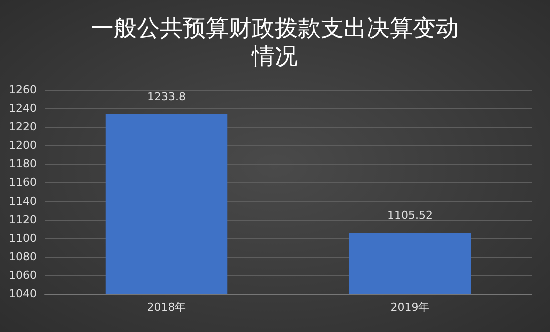 This screenshot has width=550, height=332. I want to click on y-tick-label: 1080, so click(23, 257).